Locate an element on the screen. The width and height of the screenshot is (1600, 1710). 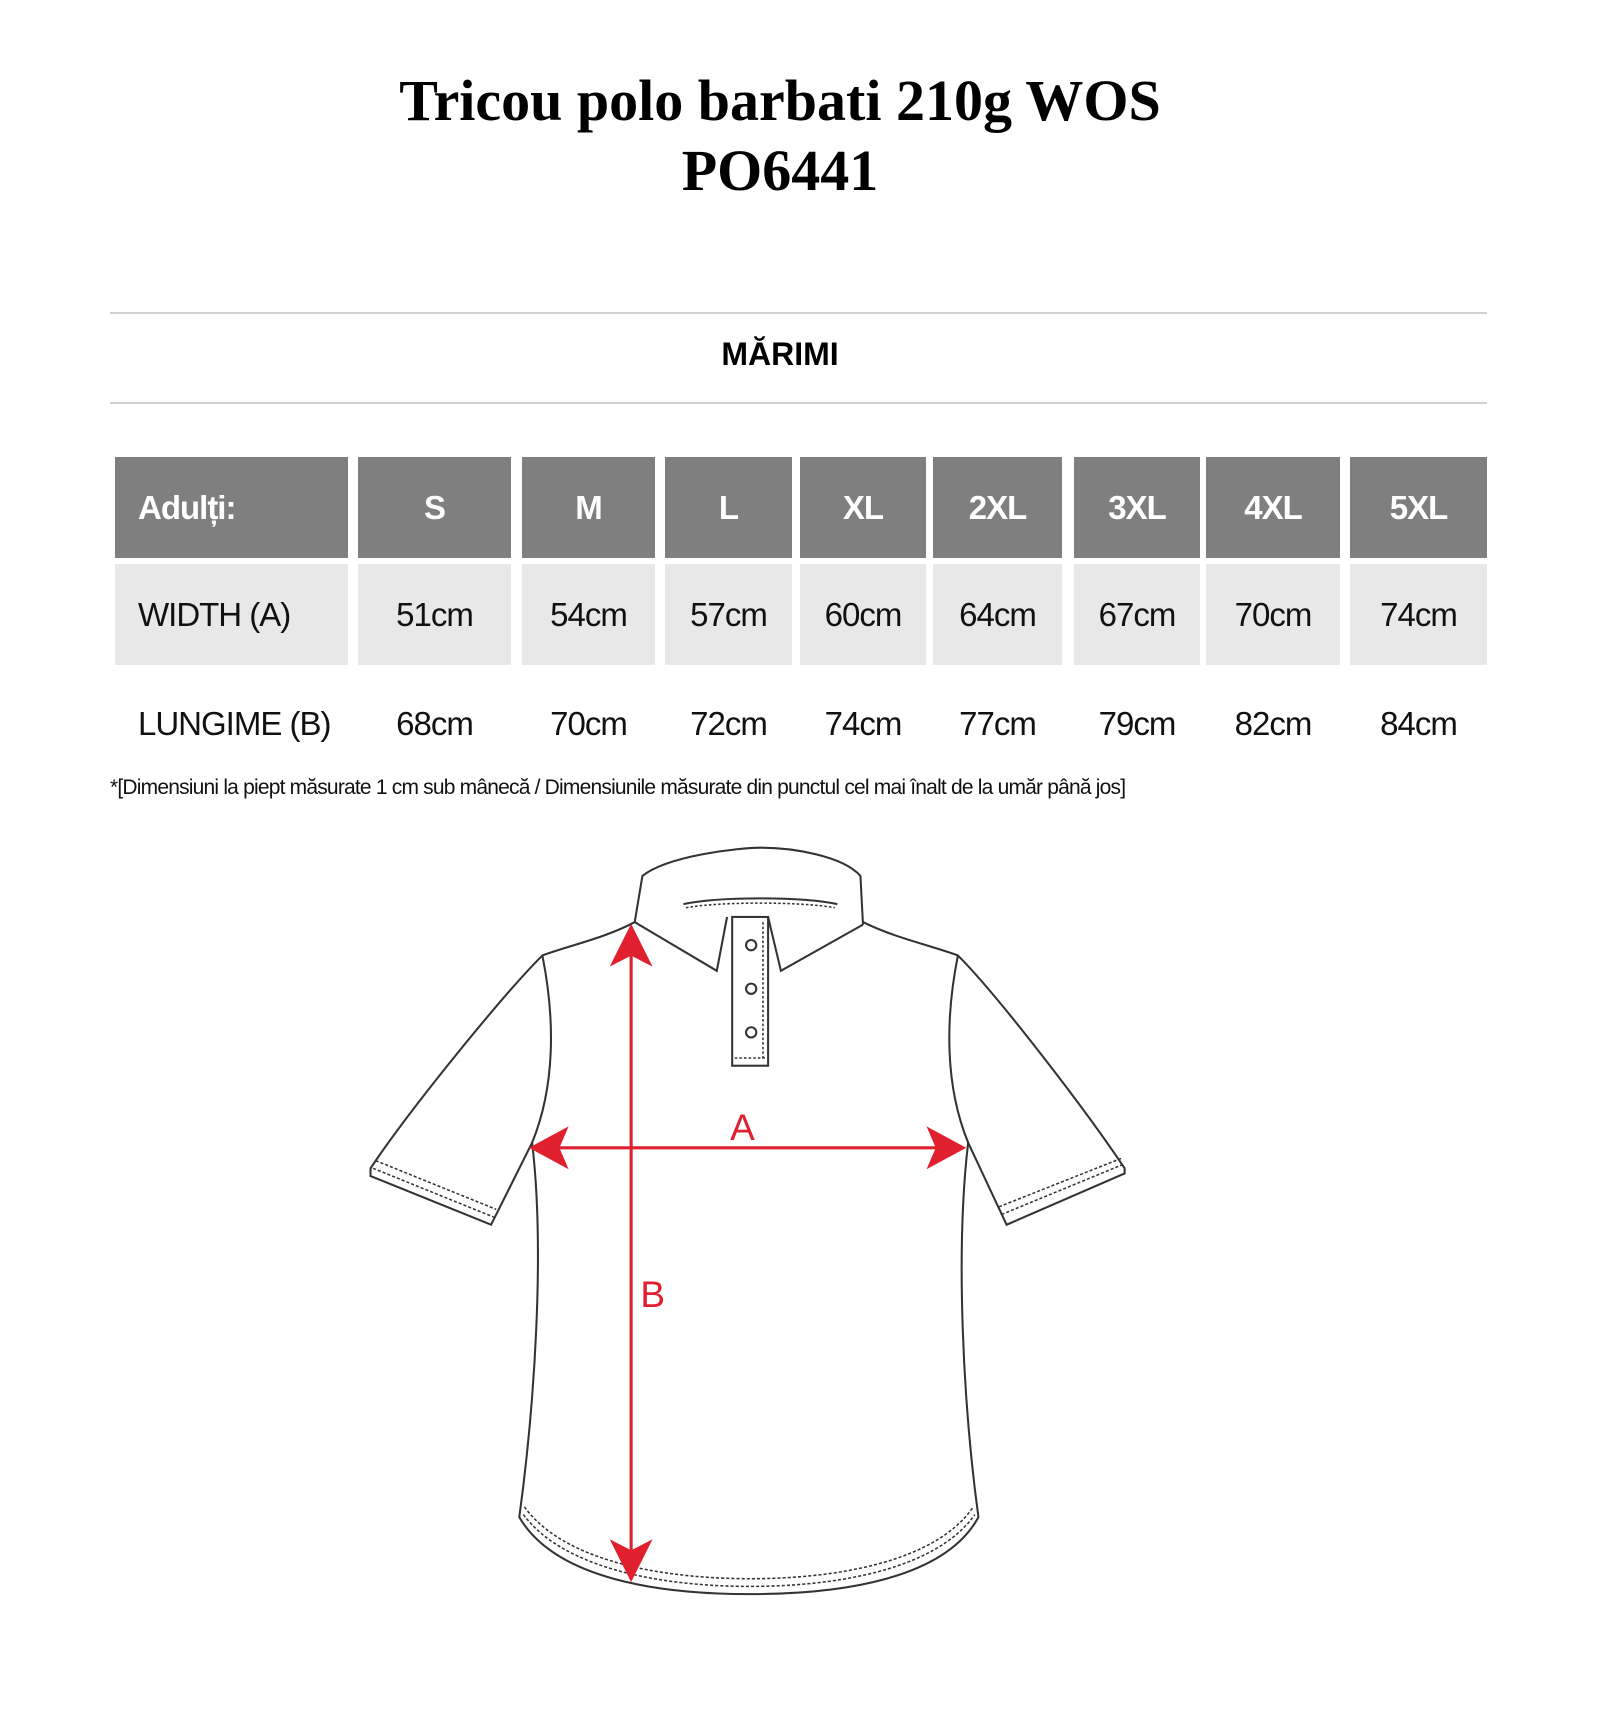
size-header-xl: XL is located at coordinates (863, 507).